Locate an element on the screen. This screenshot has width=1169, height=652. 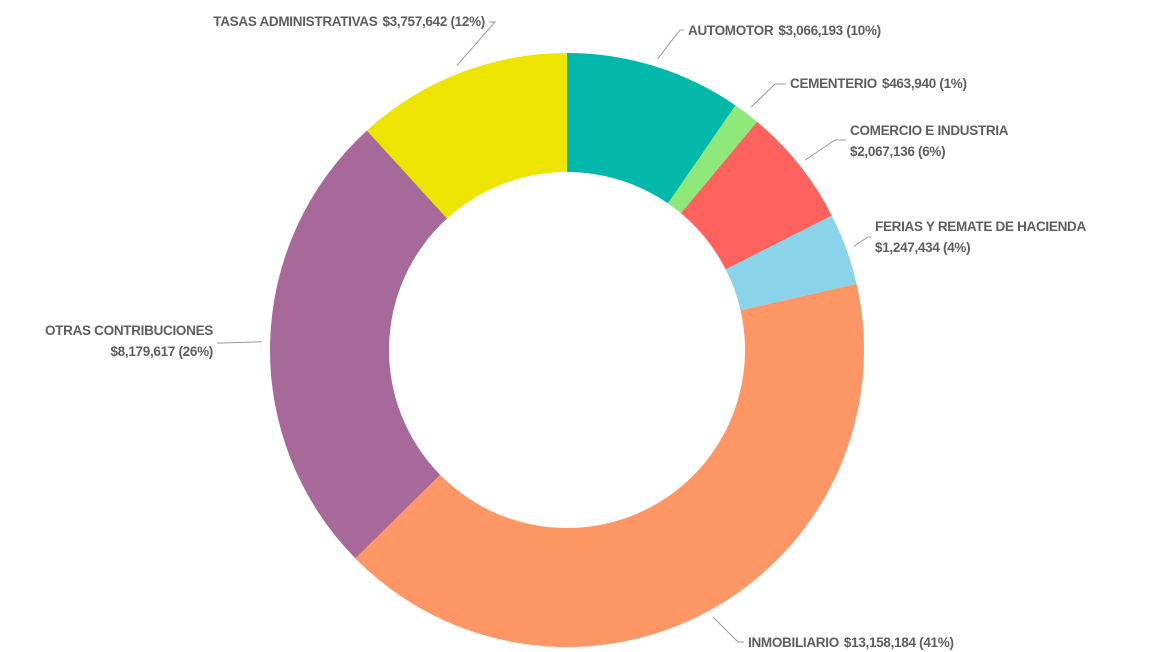
slice-value: $8,179,617 (26%) is located at coordinates (161, 351).